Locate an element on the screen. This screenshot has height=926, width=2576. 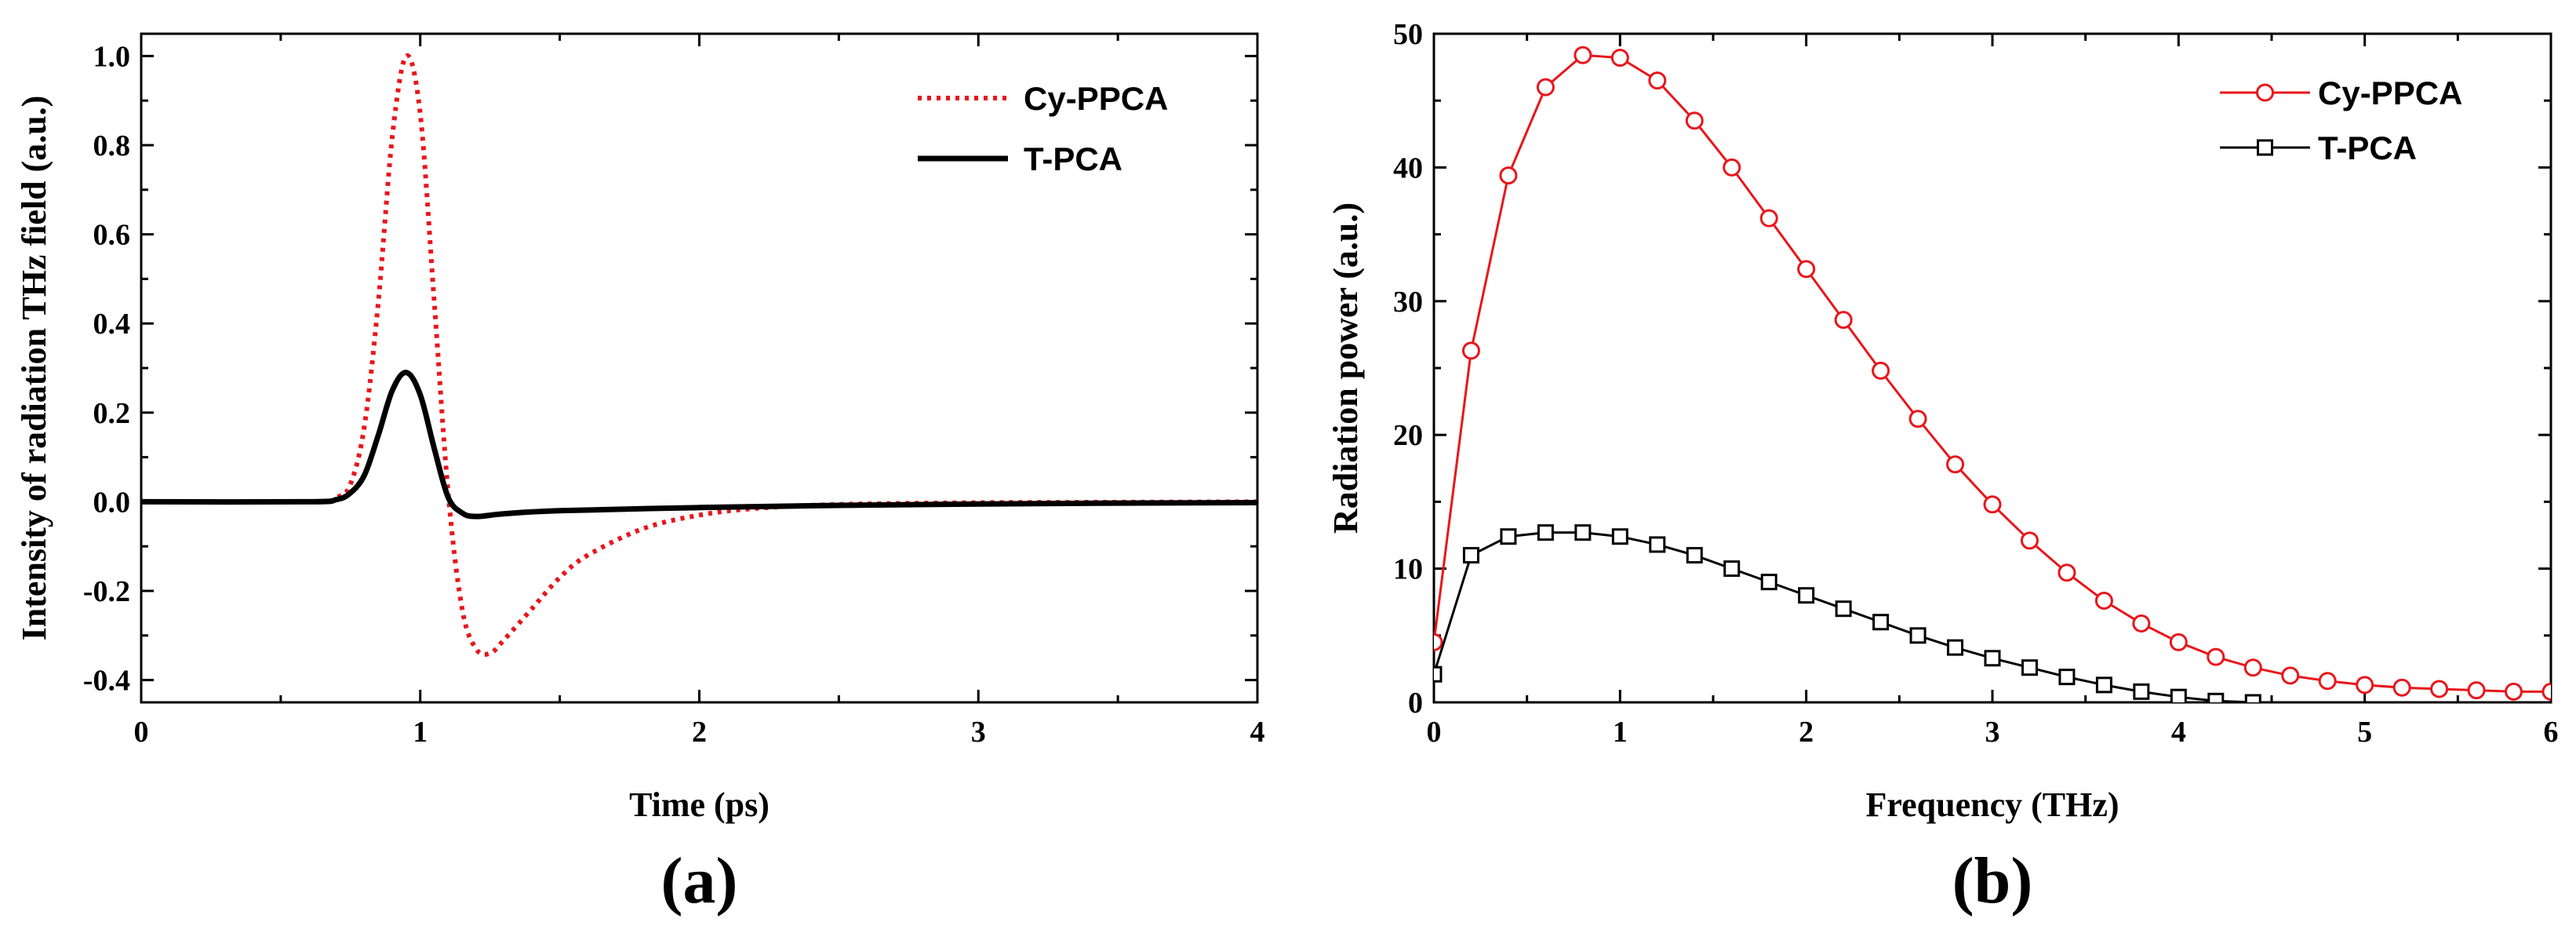
y-tick-label: 0.4 is located at coordinates (112, 324).